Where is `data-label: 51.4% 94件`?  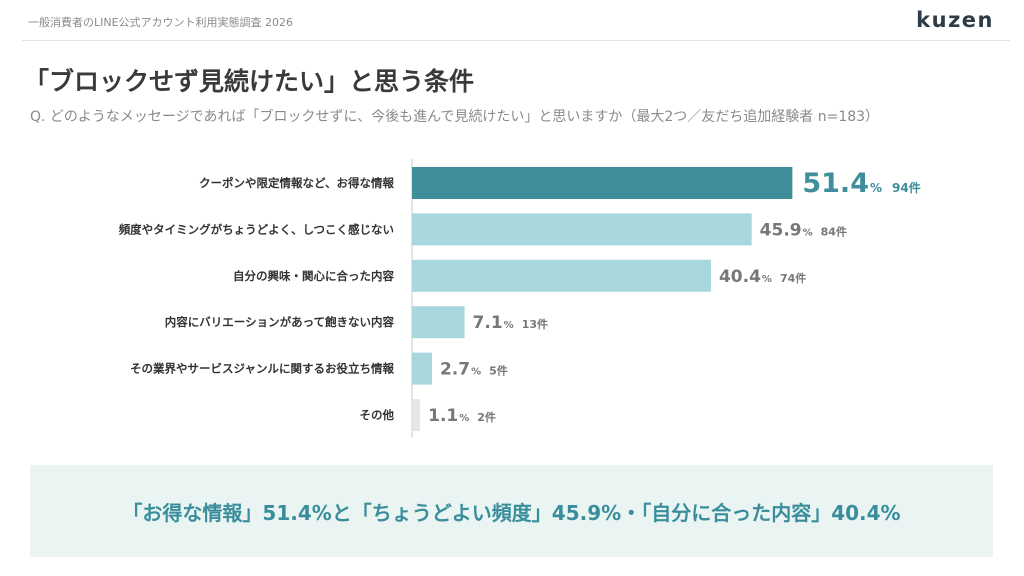
data-label: 51.4% 94件 is located at coordinates (861, 183).